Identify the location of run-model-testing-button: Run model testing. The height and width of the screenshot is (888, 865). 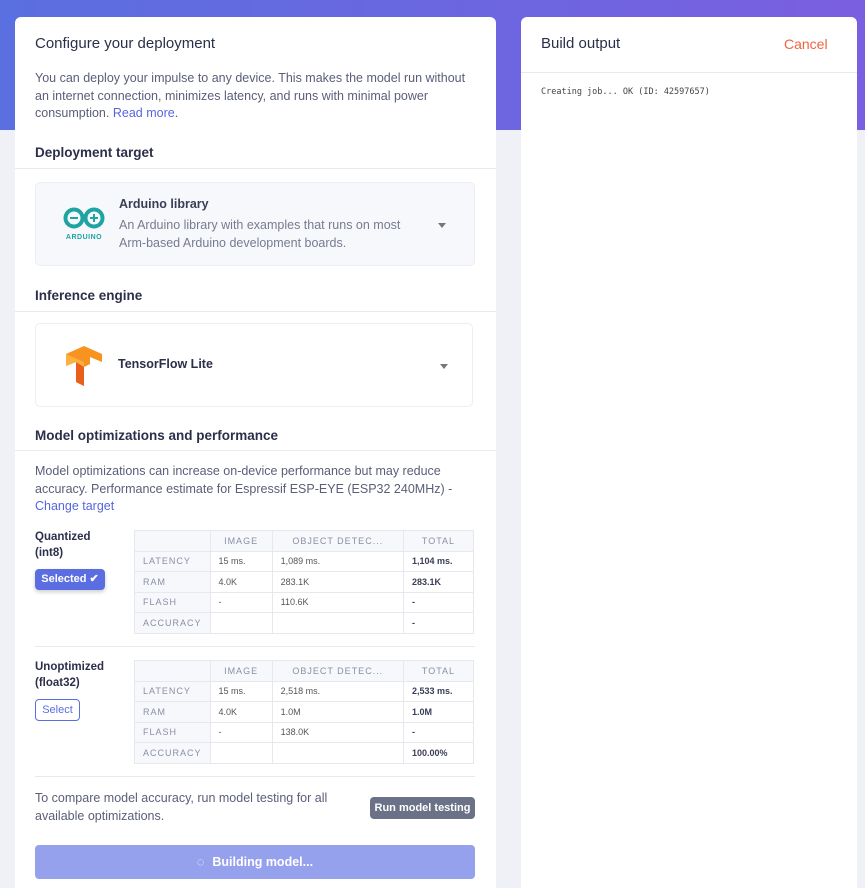
(422, 808).